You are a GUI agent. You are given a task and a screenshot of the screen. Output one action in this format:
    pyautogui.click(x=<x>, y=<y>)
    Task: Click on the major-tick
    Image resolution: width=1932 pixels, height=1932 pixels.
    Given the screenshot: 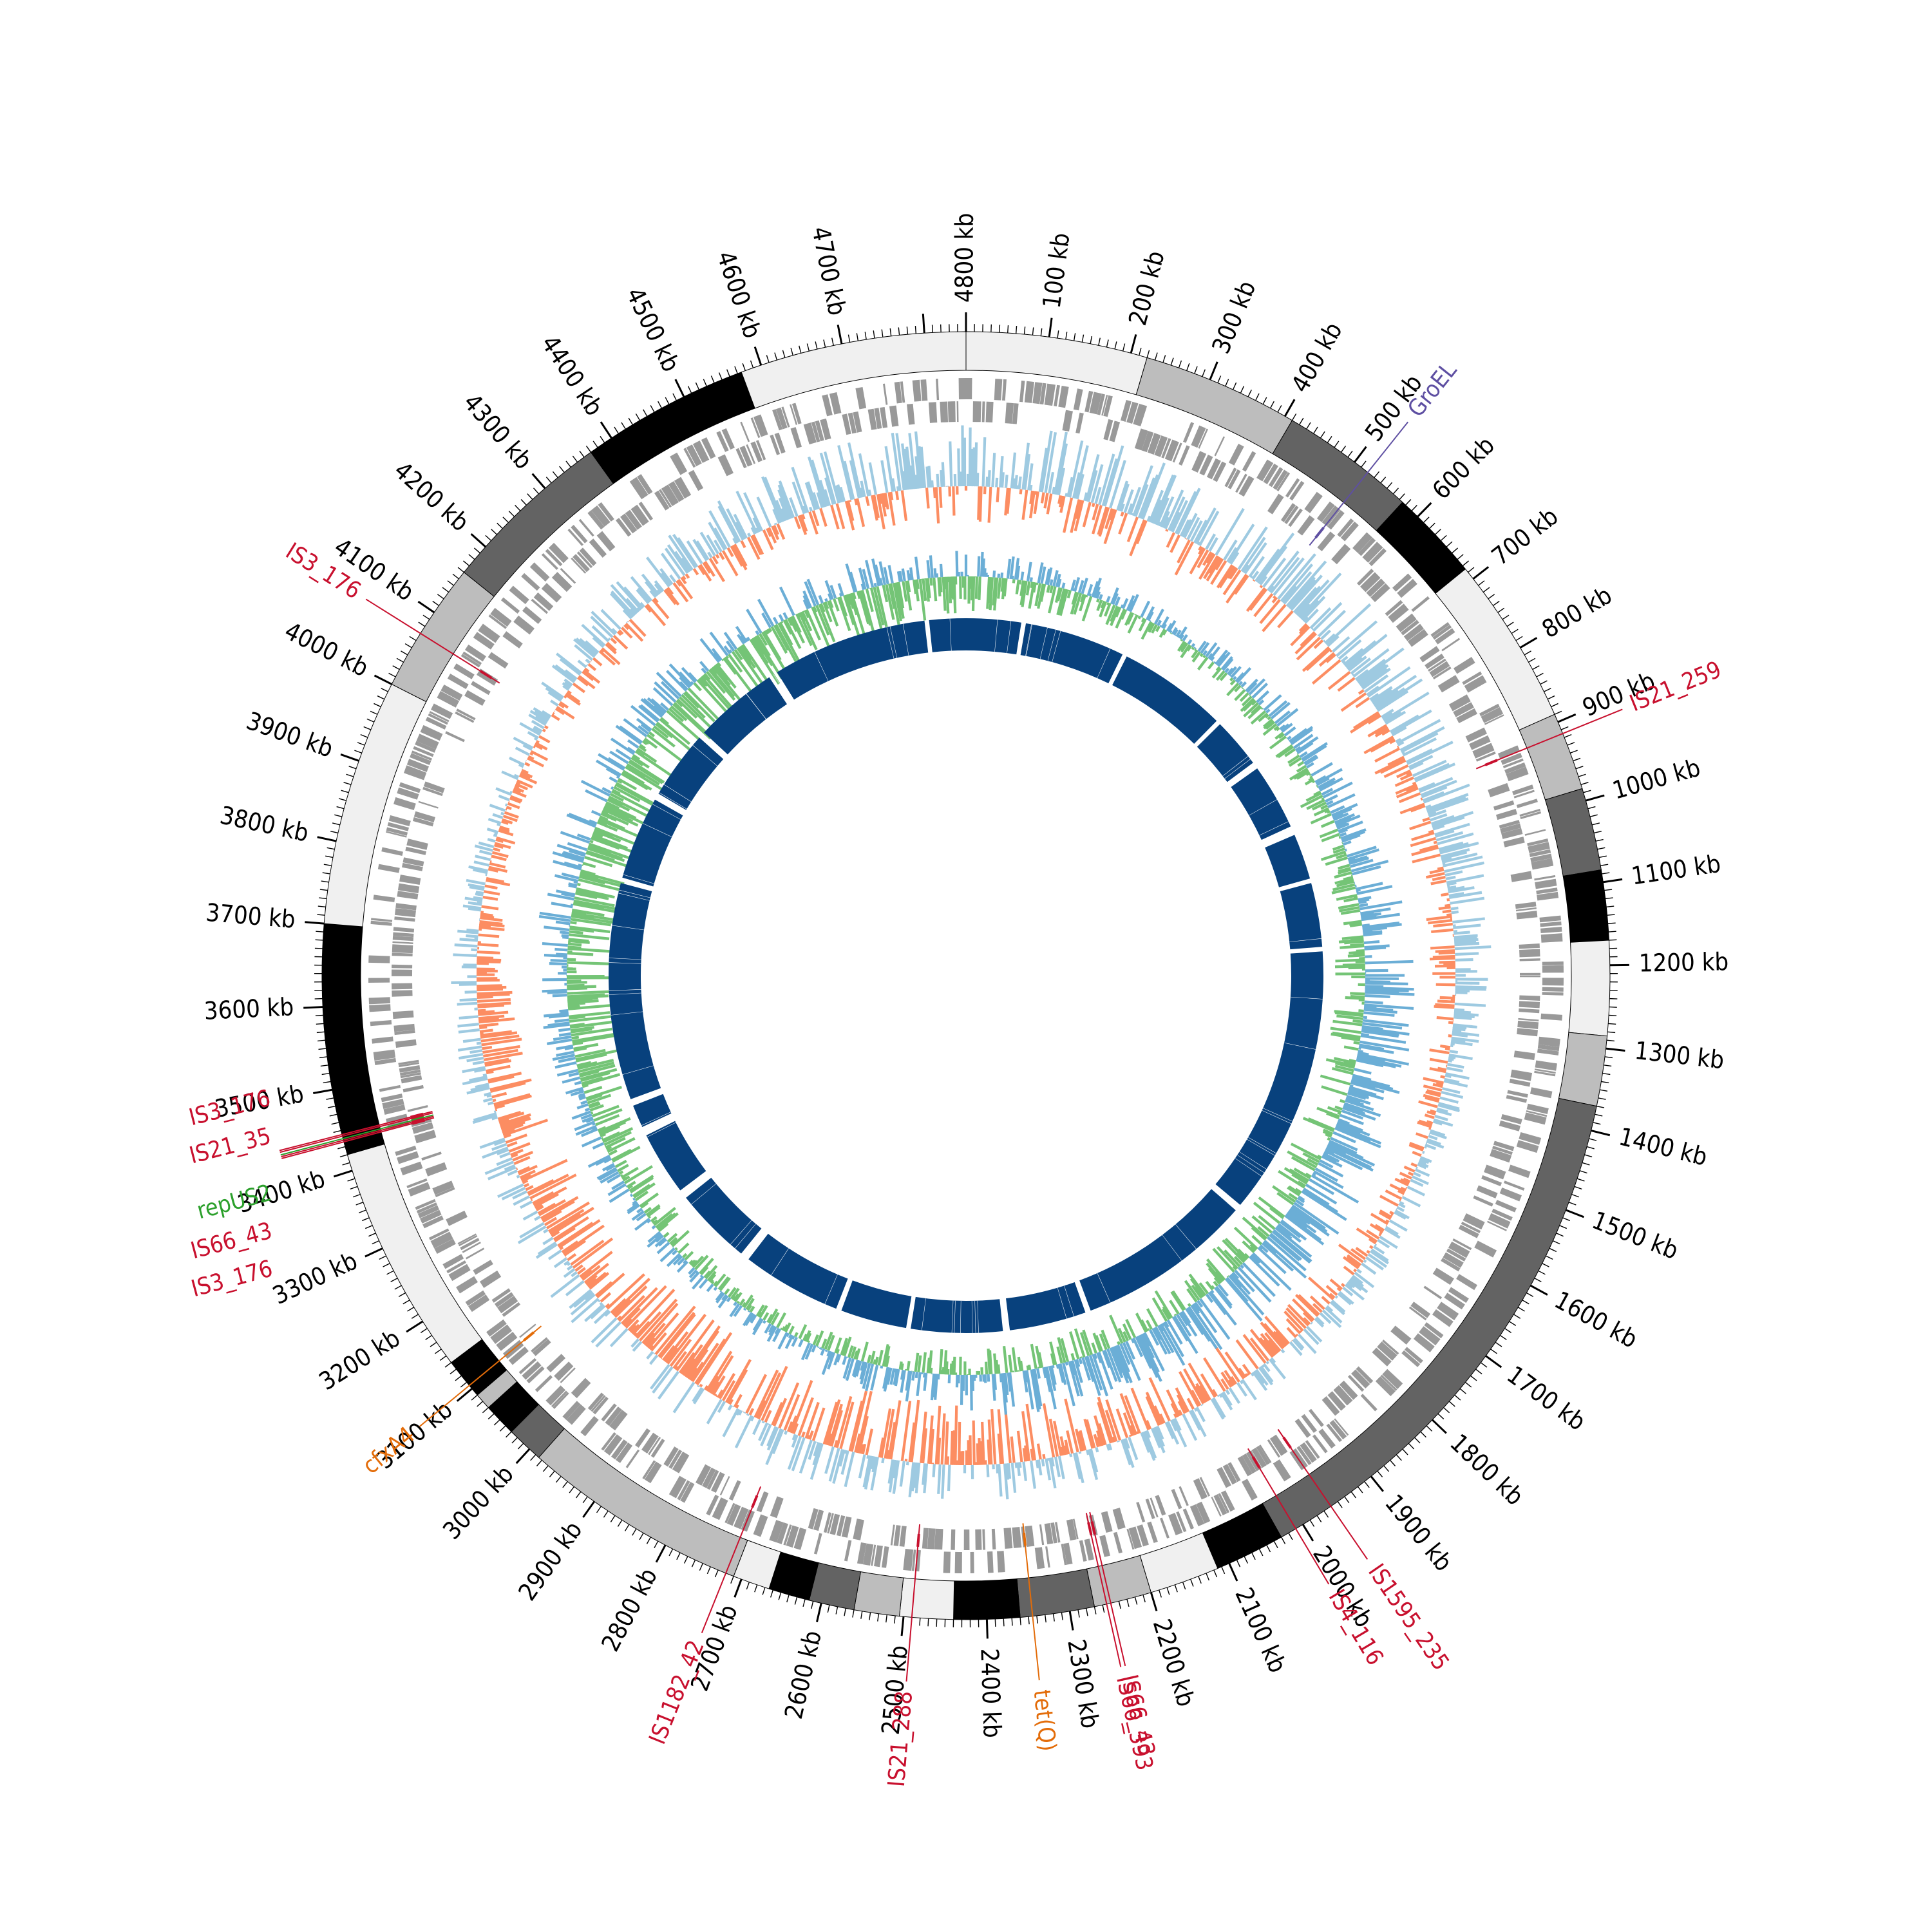 What is the action you would take?
    pyautogui.click(x=1308, y=1533)
    